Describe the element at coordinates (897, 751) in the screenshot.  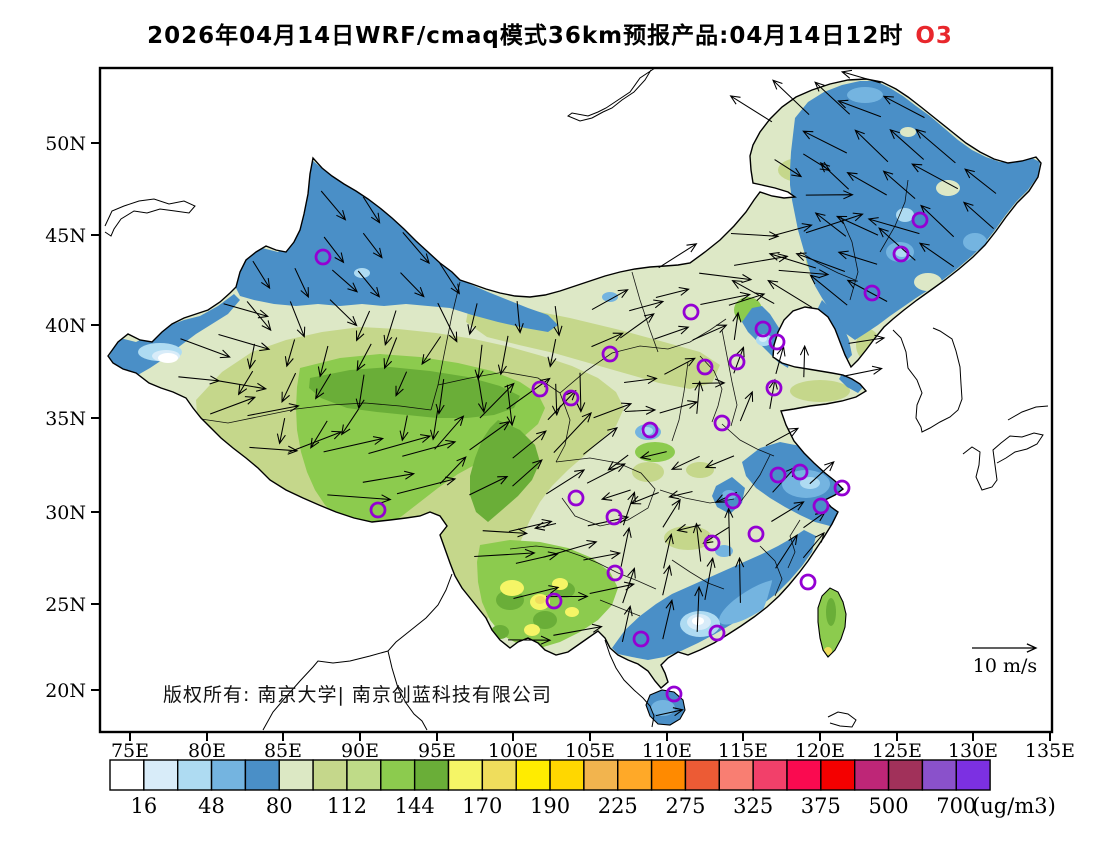
I see `x-tick-label: 125E` at that location.